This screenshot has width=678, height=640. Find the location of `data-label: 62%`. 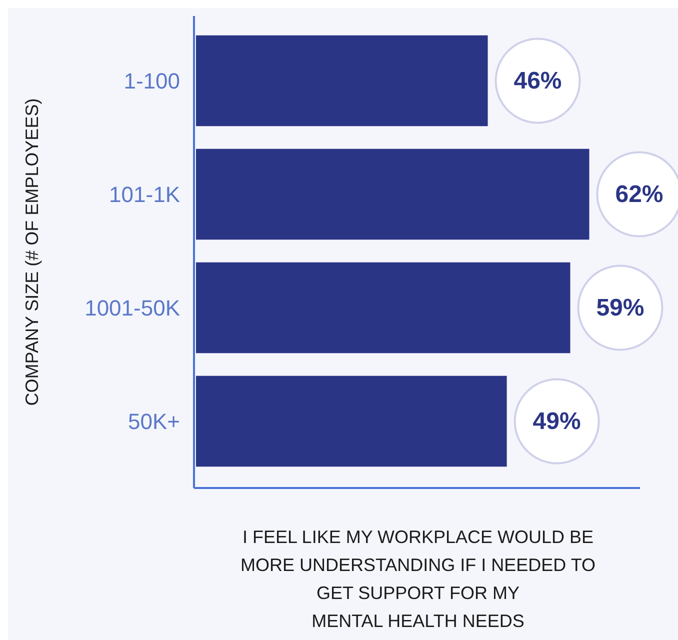

data-label: 62% is located at coordinates (639, 194).